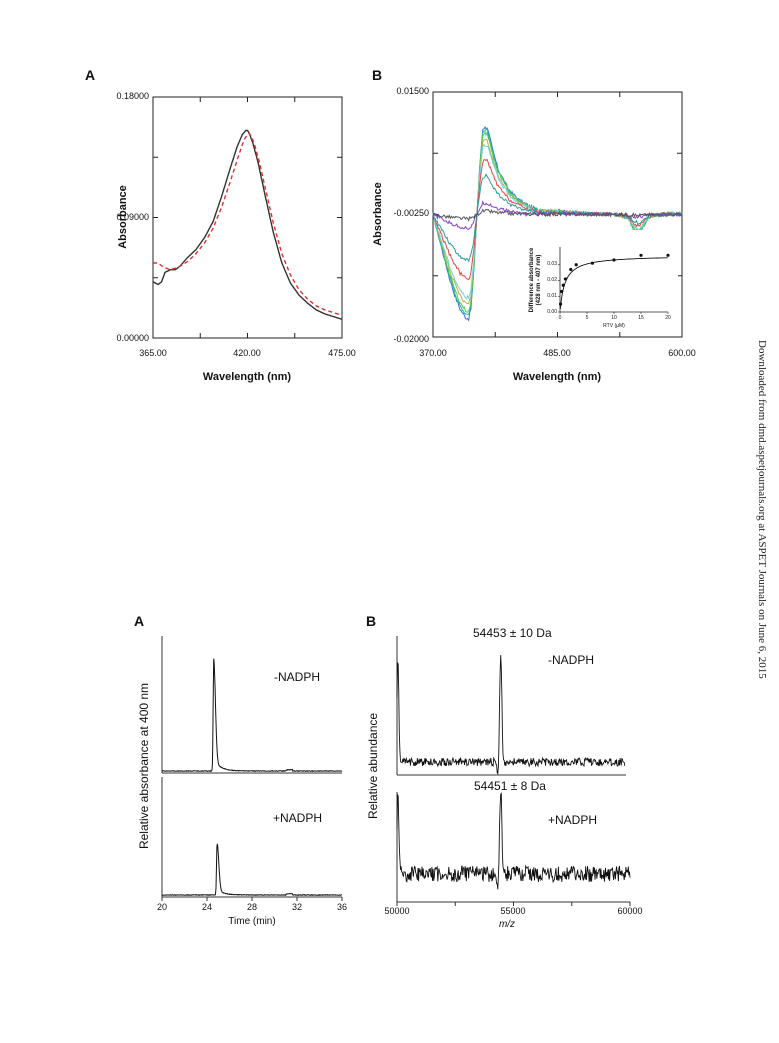 Image resolution: width=779 pixels, height=1043 pixels. I want to click on fig1a-xtick-left: 365.00, so click(153, 353).